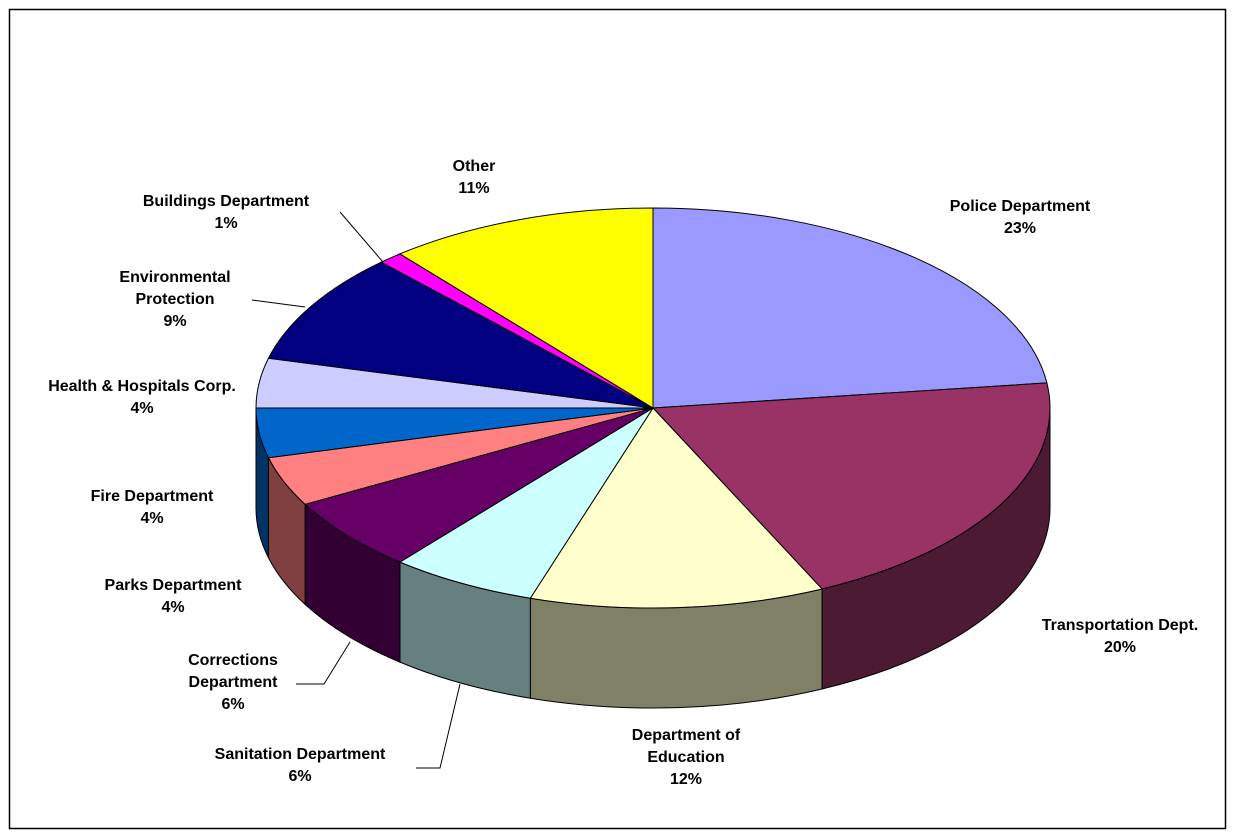 This screenshot has width=1235, height=838. I want to click on category-label: Transportation Dept., so click(1120, 625).